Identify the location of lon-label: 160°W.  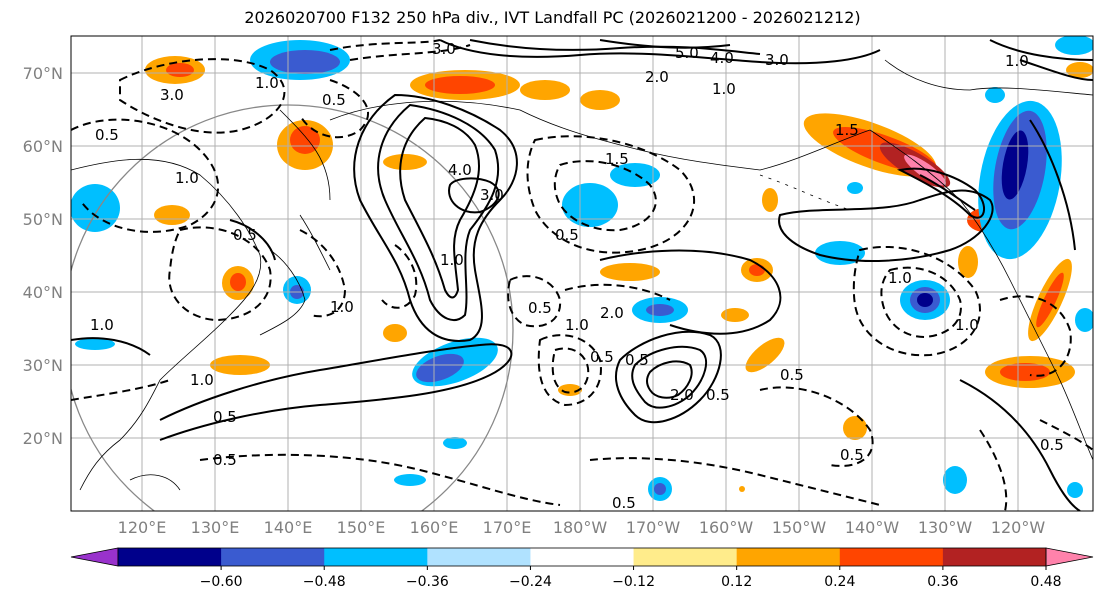
(726, 527).